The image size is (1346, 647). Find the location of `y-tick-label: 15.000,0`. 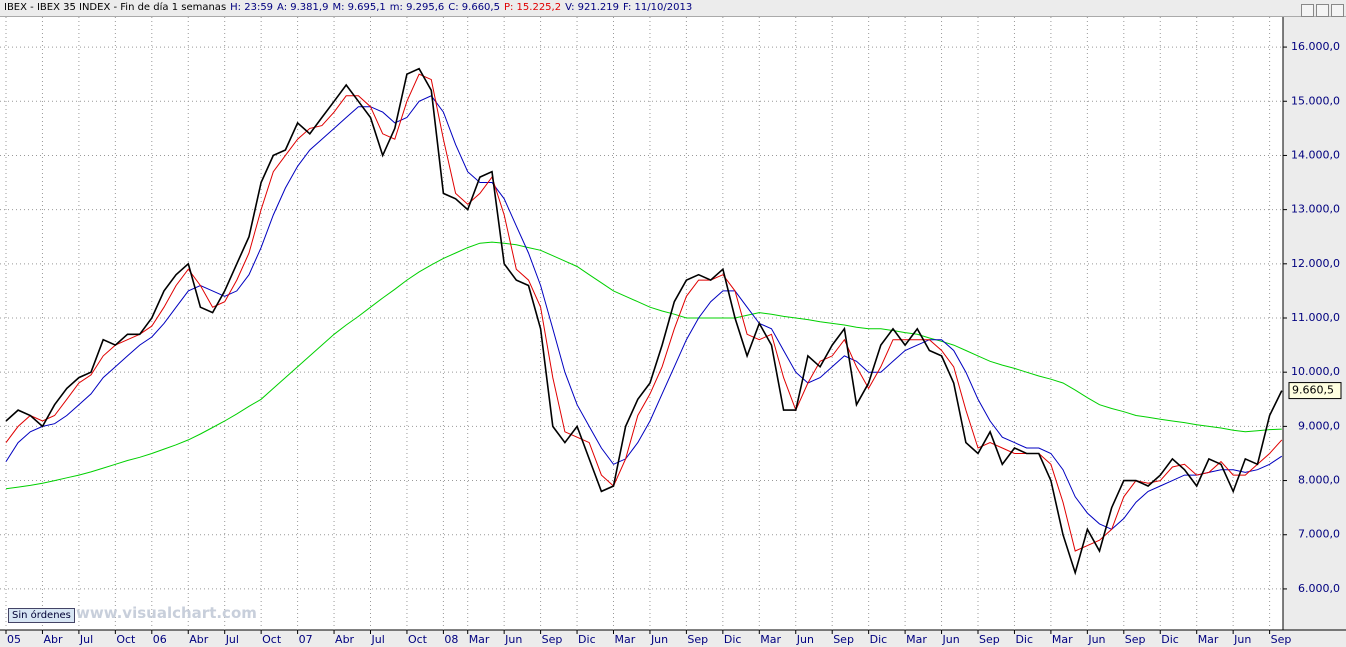

y-tick-label: 15.000,0 is located at coordinates (1315, 100).